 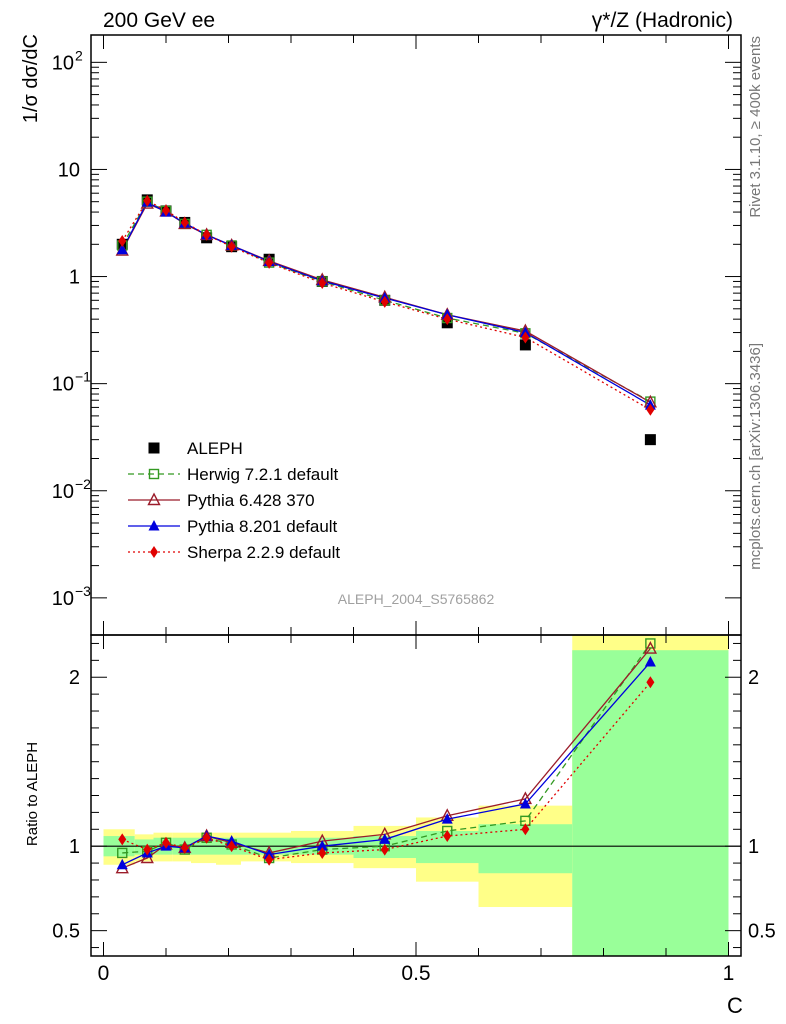 What do you see at coordinates (154, 552) in the screenshot?
I see `legend-marker-sherpa` at bounding box center [154, 552].